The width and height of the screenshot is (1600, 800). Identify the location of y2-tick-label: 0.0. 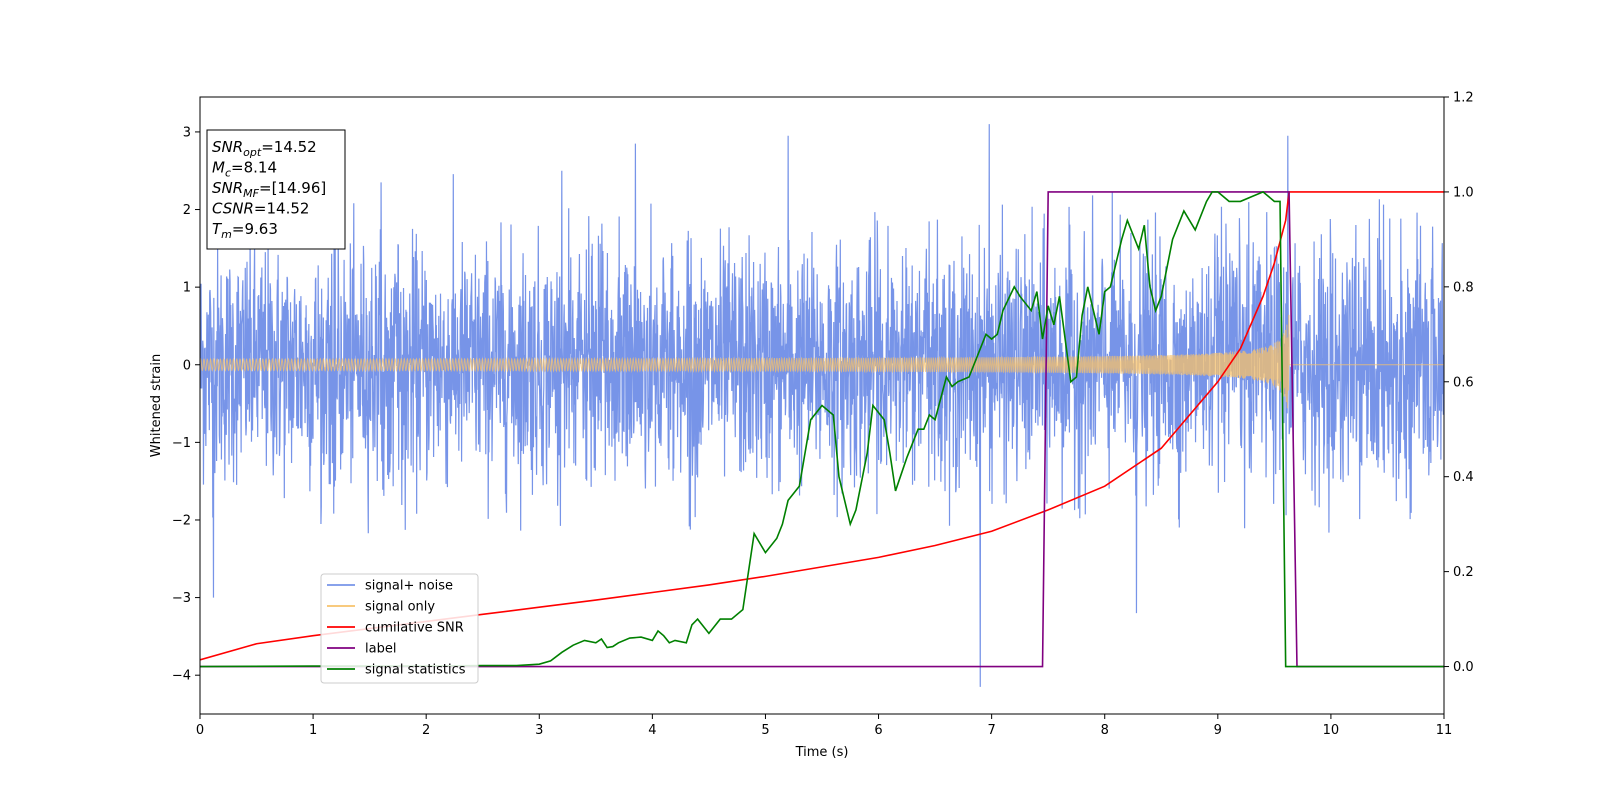
(1463, 667).